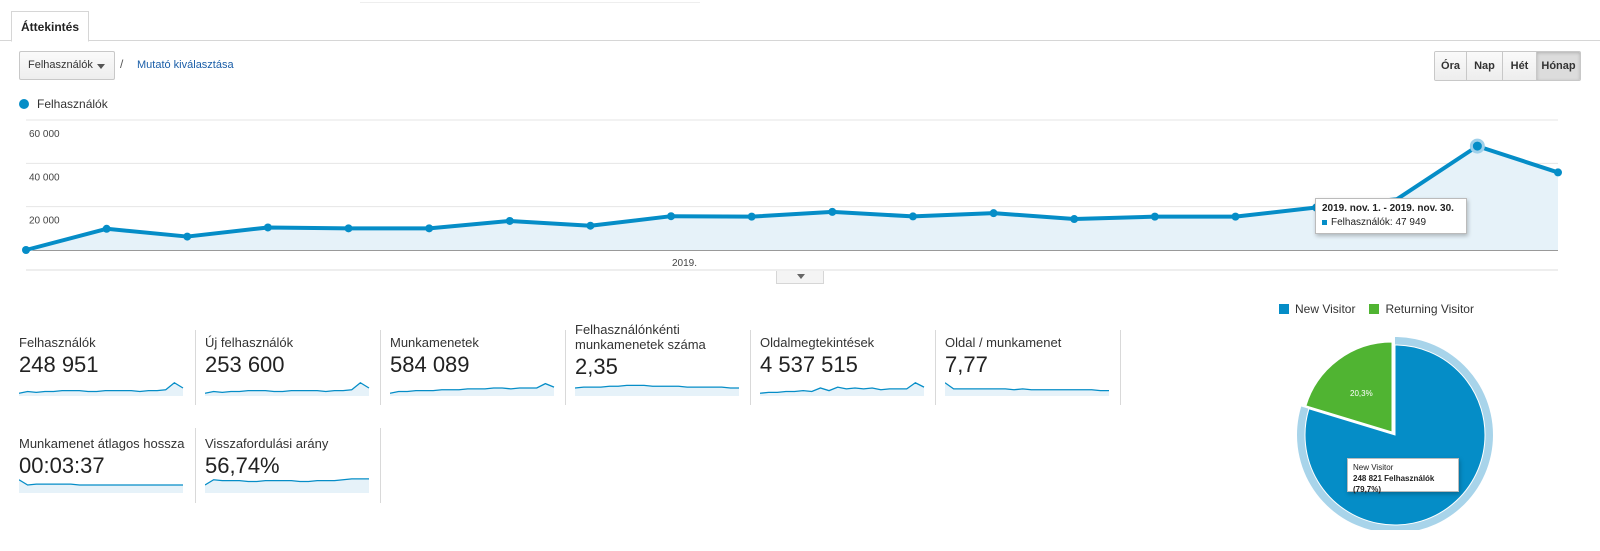  I want to click on metric-value: 00:03:37, so click(62, 465).